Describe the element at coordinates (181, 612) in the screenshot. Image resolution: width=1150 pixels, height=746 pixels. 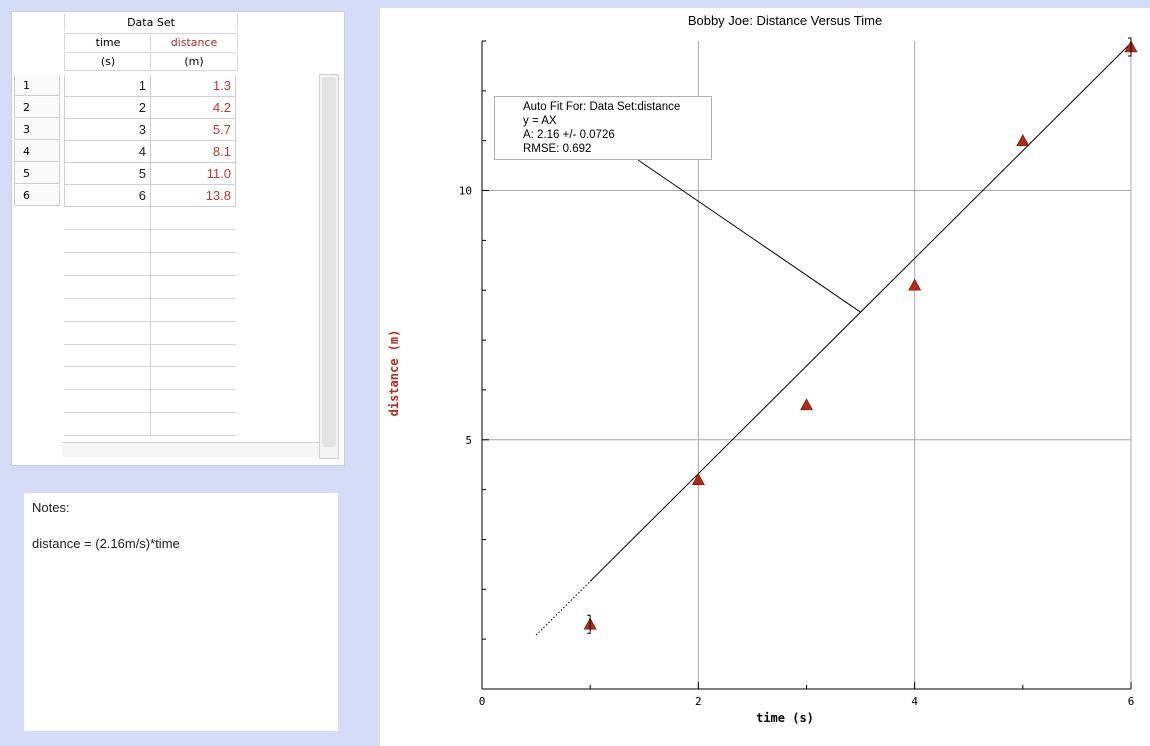
I see `notes-panel: Notes: distance = (2.16m/s)*time` at that location.